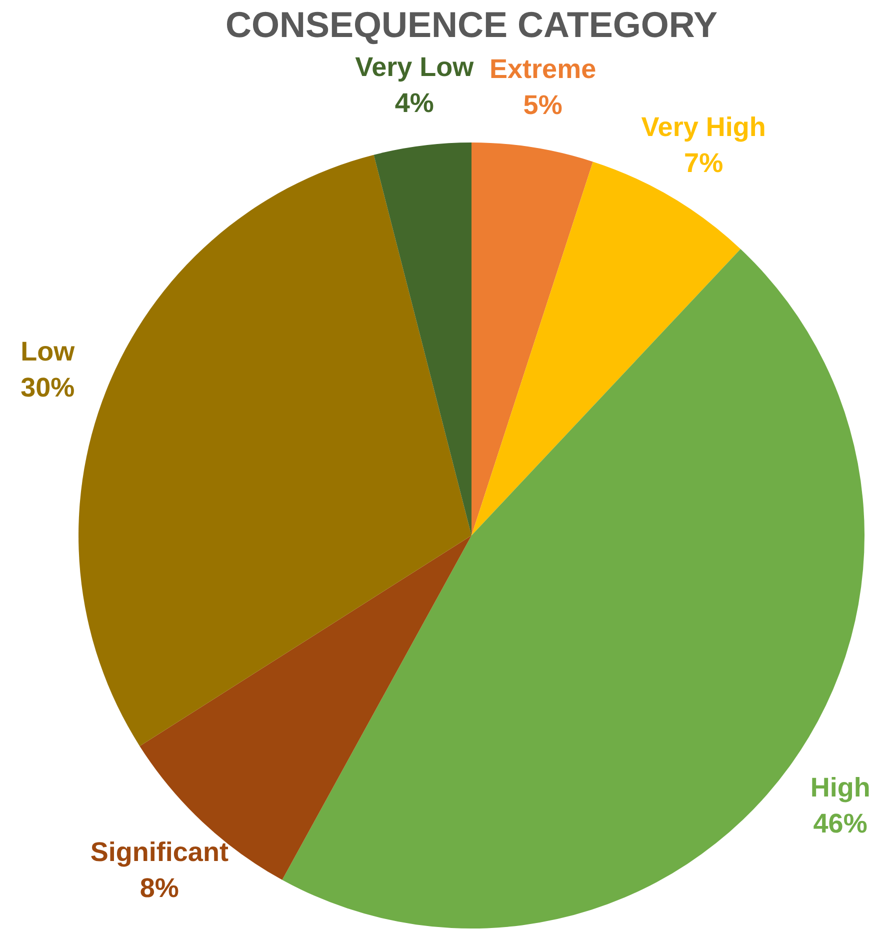 This screenshot has height=930, width=884. Describe the element at coordinates (543, 69) in the screenshot. I see `slice-label: Extreme` at that location.